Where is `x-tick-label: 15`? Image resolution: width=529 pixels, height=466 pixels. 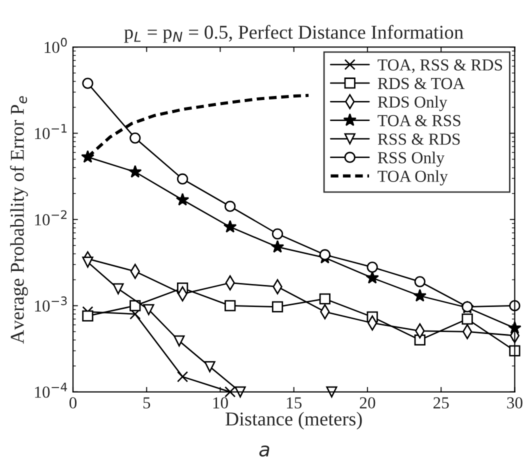
x-tick-label: 15 is located at coordinates (294, 402).